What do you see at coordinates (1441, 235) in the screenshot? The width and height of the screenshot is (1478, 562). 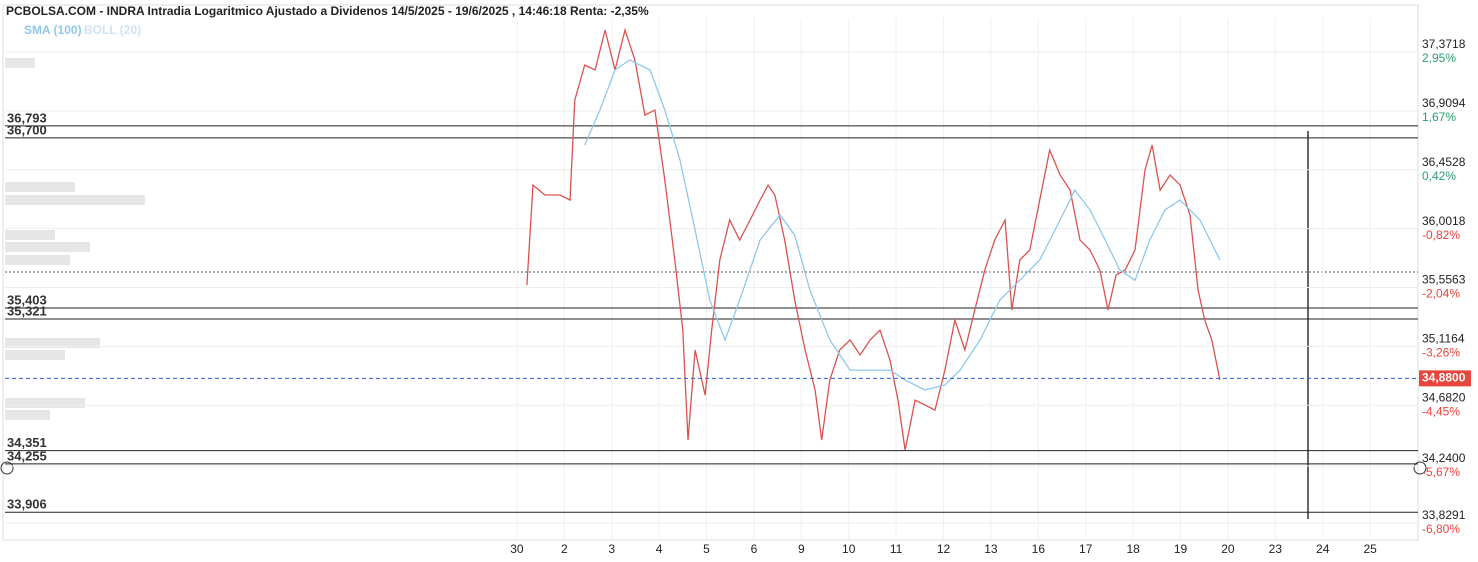 I see `y-tick-percent: -0,82%` at bounding box center [1441, 235].